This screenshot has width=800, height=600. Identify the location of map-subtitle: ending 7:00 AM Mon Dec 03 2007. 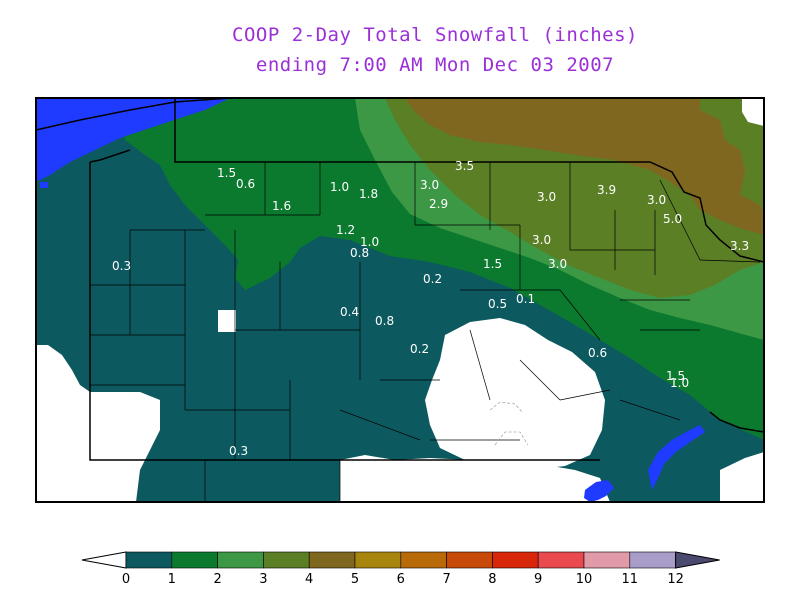
(435, 65).